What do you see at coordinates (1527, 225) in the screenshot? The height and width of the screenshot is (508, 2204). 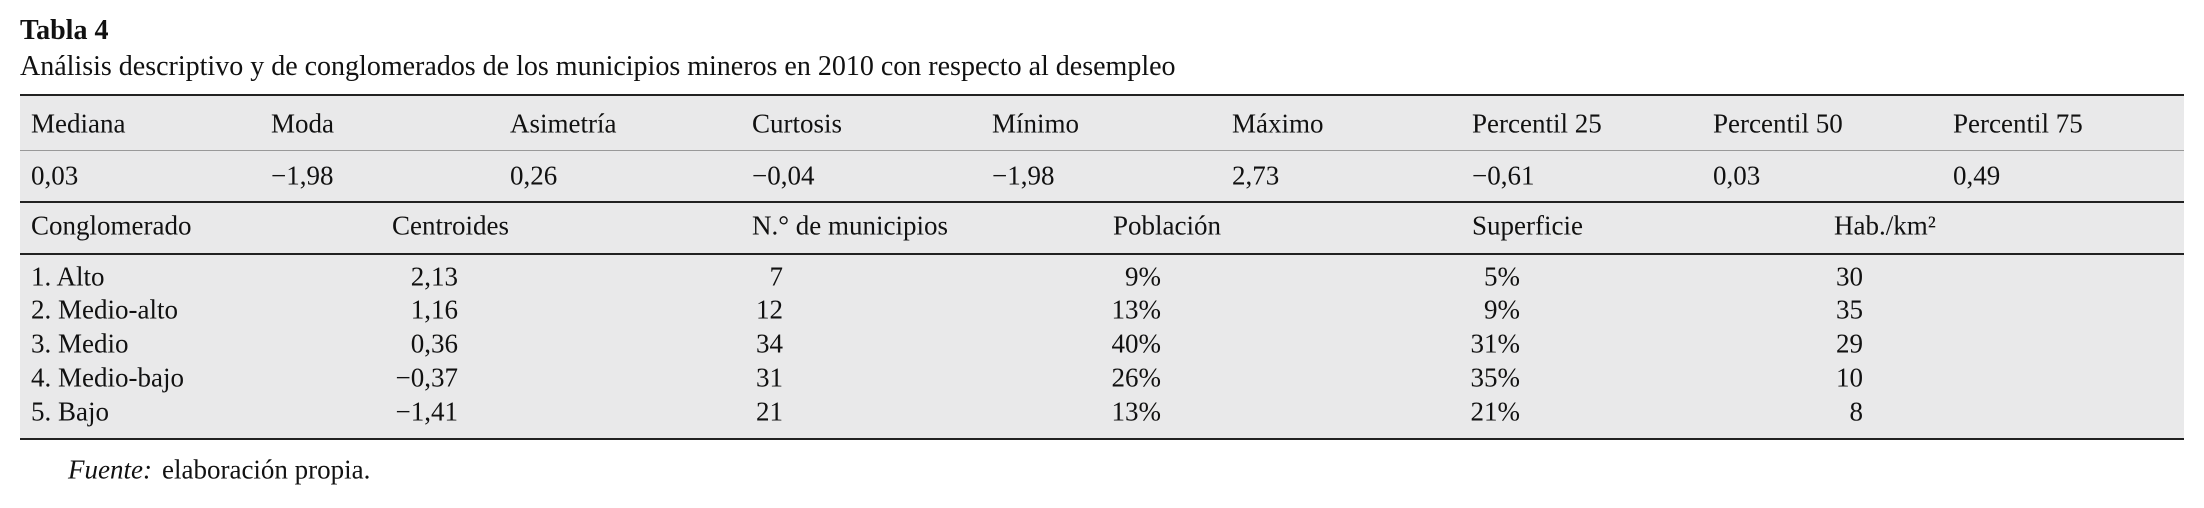 I see `column-header: Superficie` at bounding box center [1527, 225].